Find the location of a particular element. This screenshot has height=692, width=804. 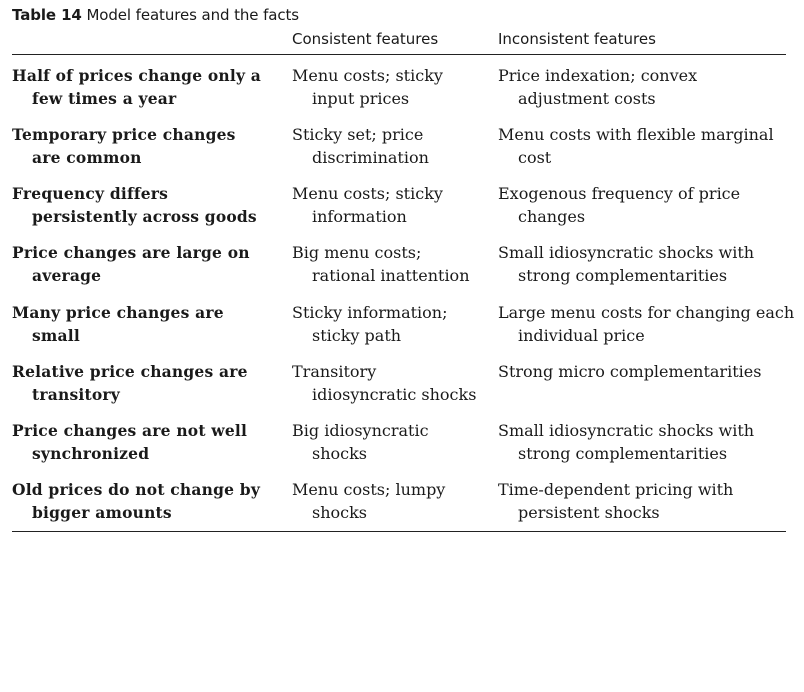

inconsistent-cell-line: persistent shocks is located at coordinates (589, 512).